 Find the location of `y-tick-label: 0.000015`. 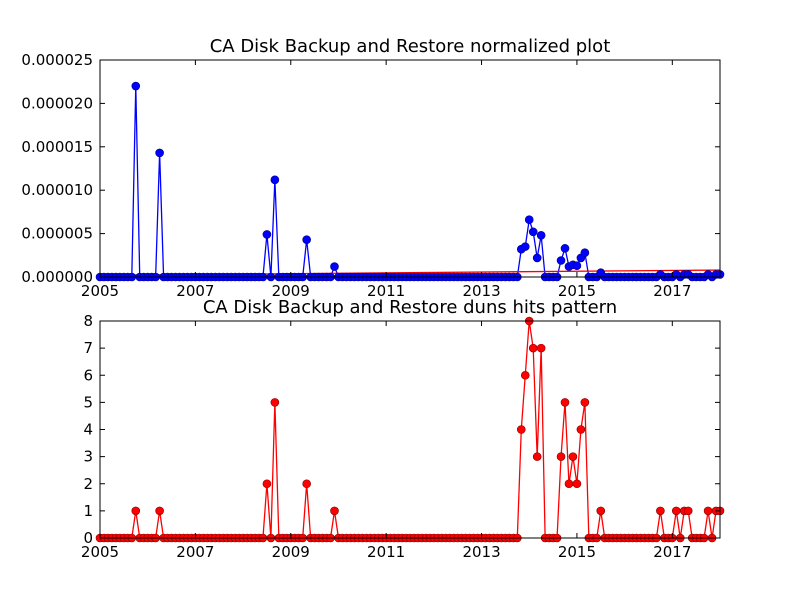

y-tick-label: 0.000015 is located at coordinates (57, 147).